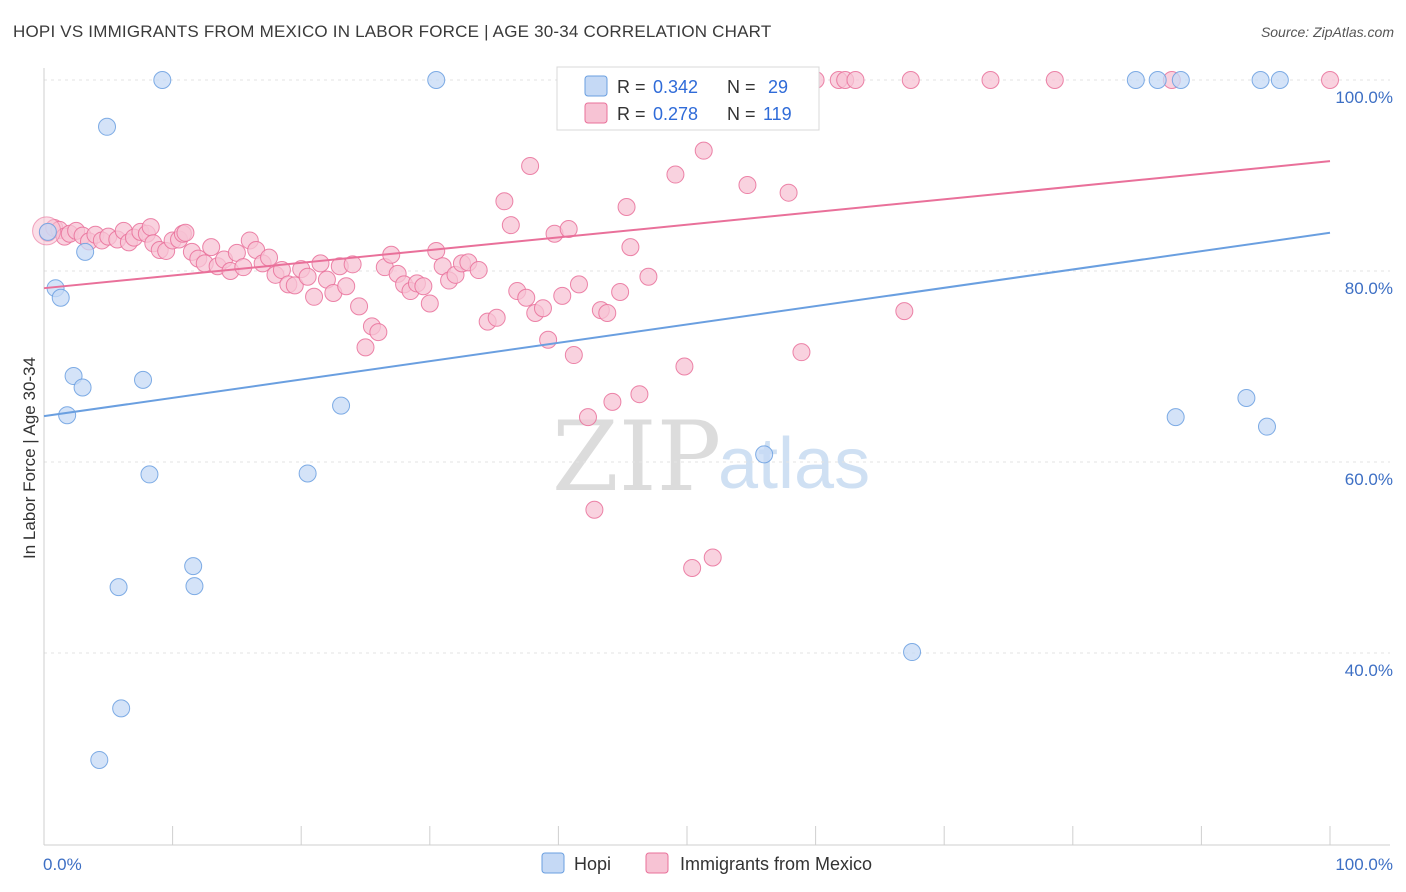 The height and width of the screenshot is (892, 1406). Describe the element at coordinates (1364, 864) in the screenshot. I see `x-tick-label-max: 100.0%` at that location.